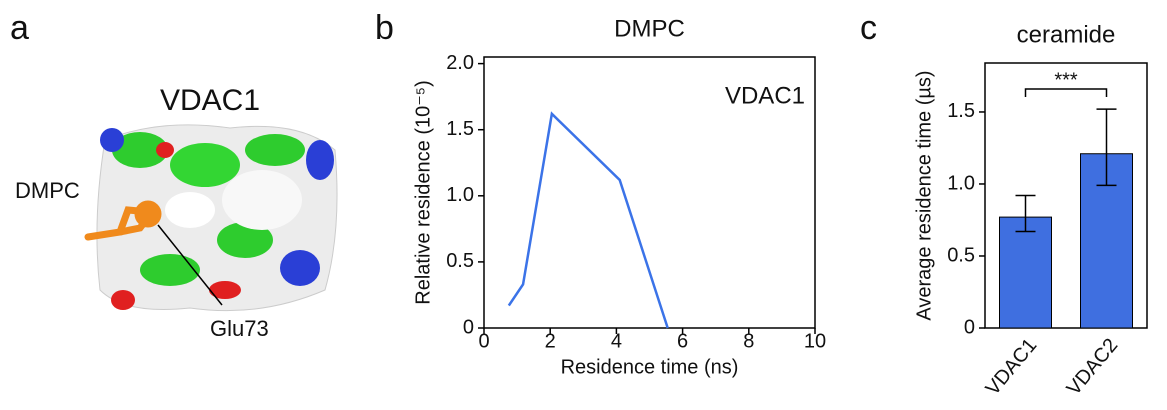 The width and height of the screenshot is (1167, 410). I want to click on lipid-molecule, so click(123, 220).